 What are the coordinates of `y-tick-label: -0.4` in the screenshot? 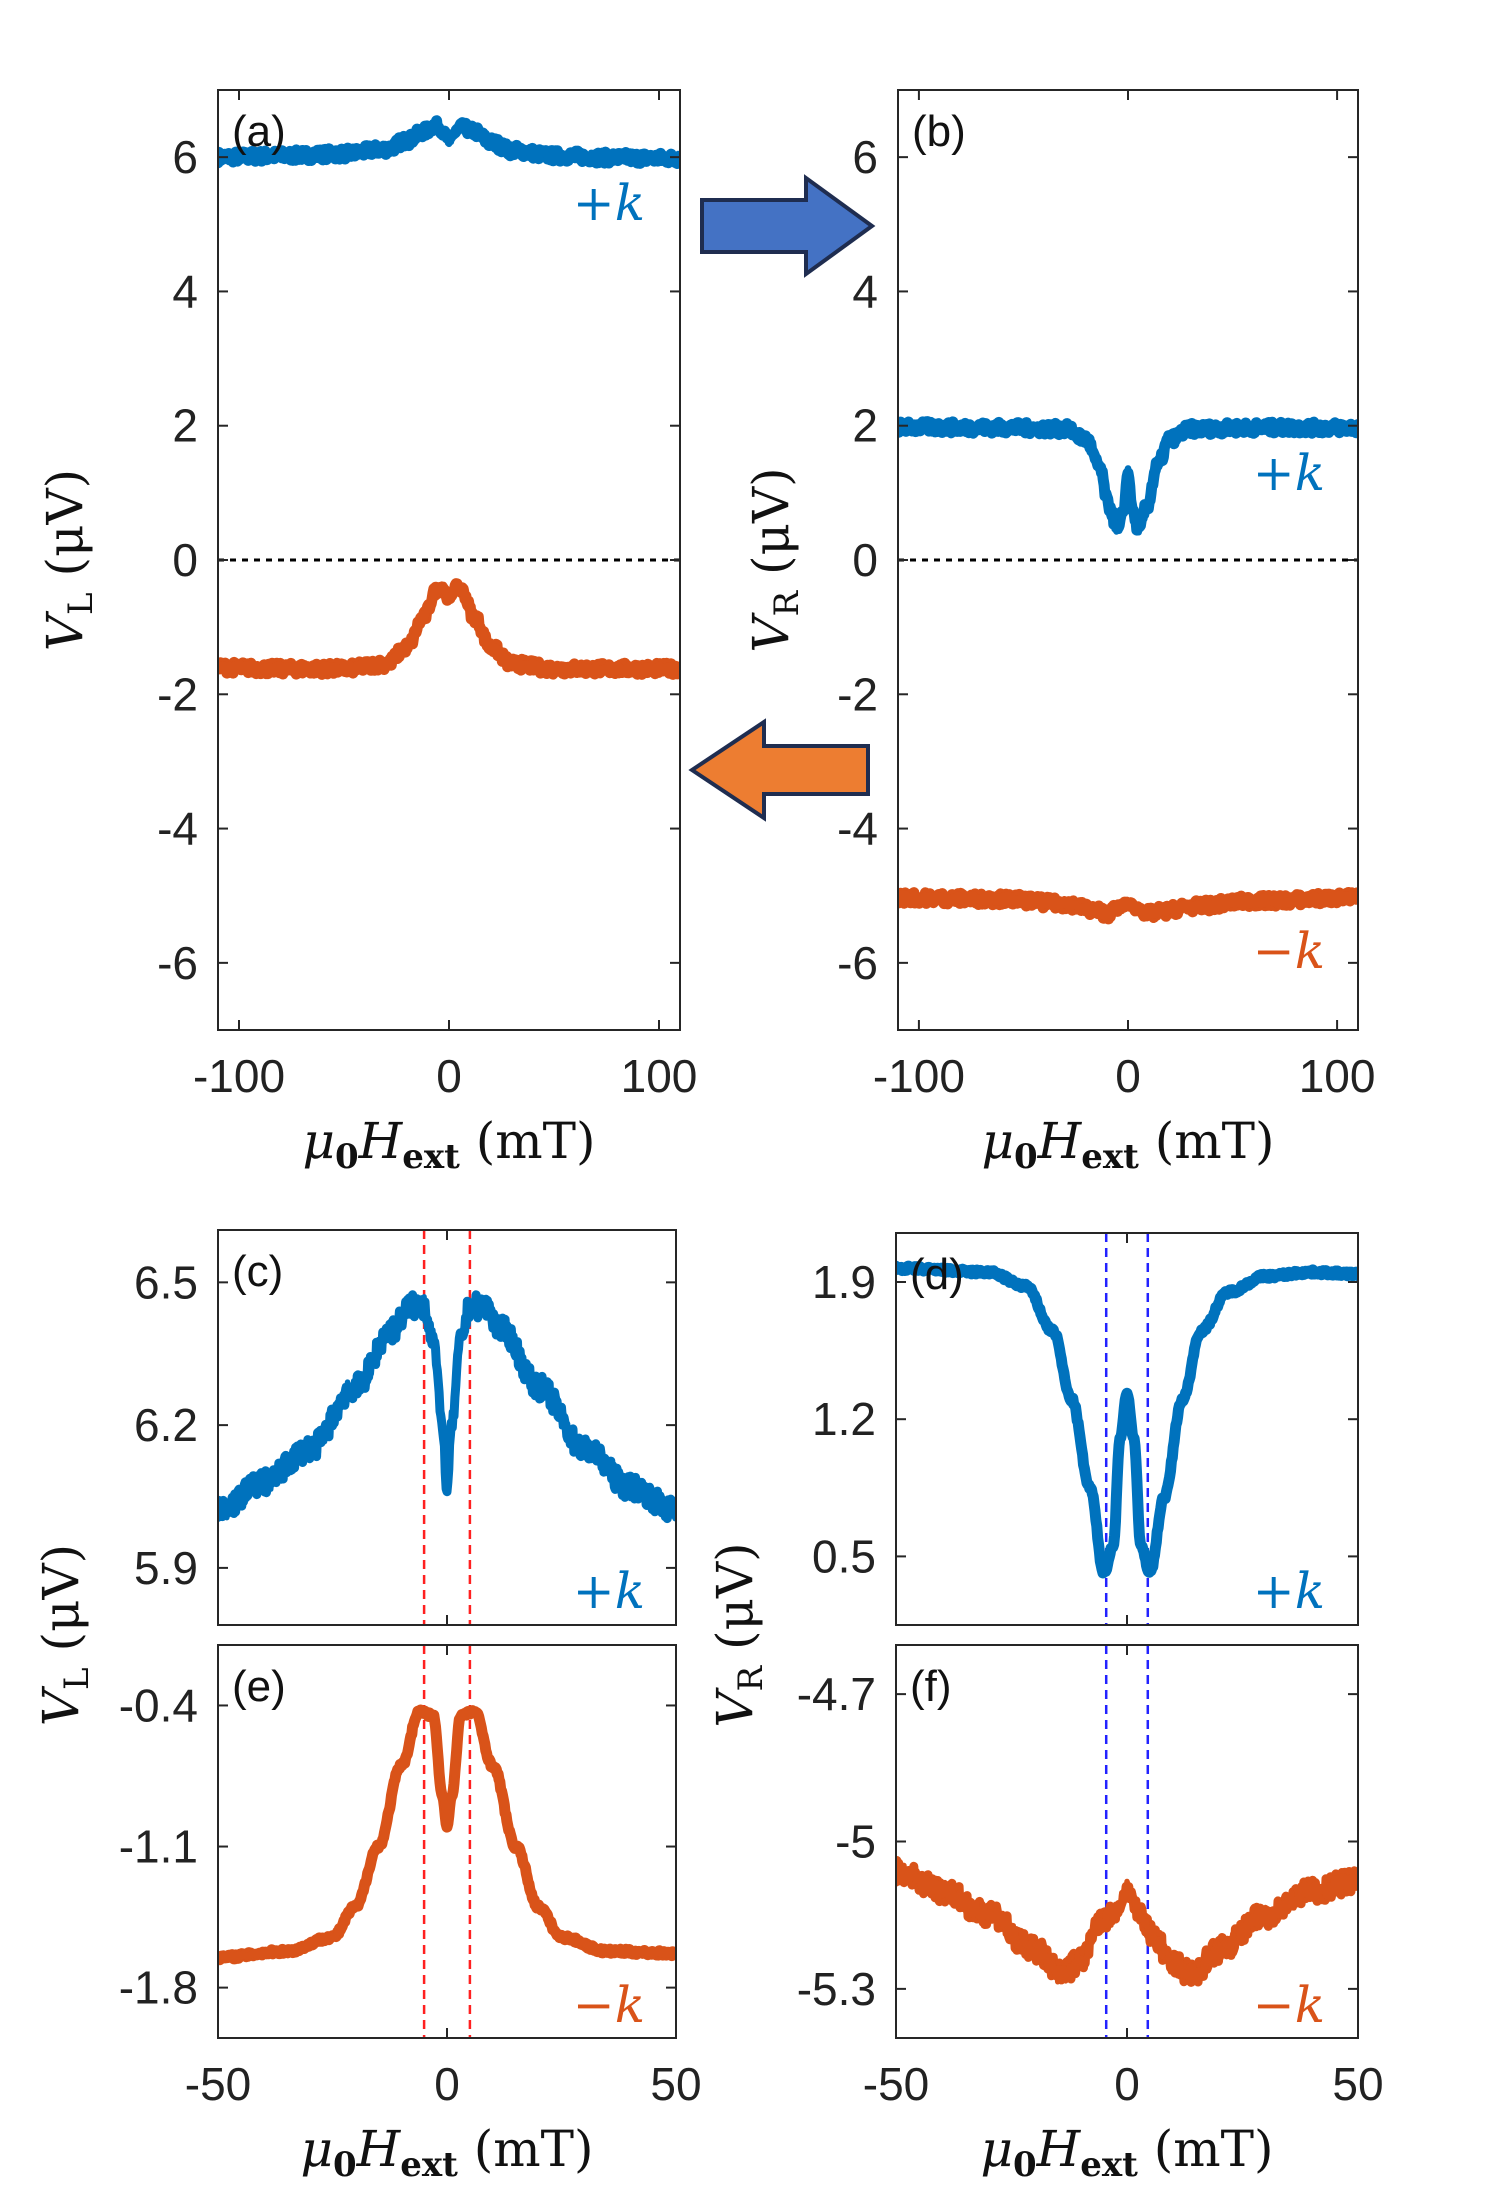 It's located at (158, 1705).